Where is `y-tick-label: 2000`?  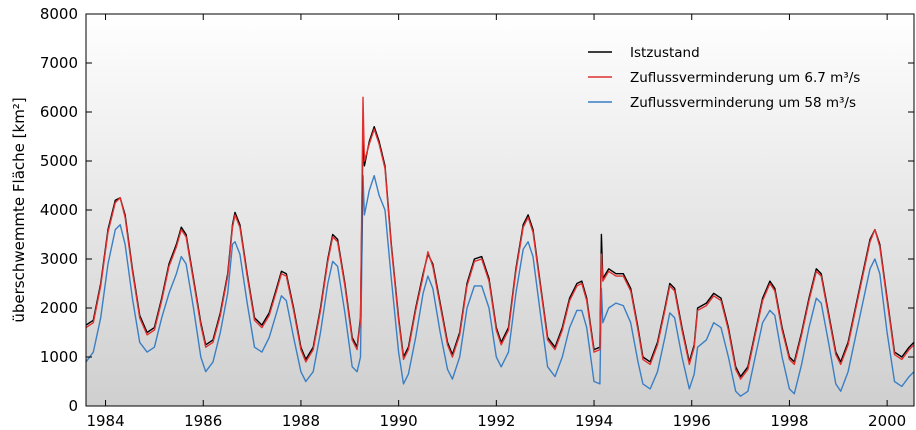
y-tick-label: 2000 is located at coordinates (59, 308).